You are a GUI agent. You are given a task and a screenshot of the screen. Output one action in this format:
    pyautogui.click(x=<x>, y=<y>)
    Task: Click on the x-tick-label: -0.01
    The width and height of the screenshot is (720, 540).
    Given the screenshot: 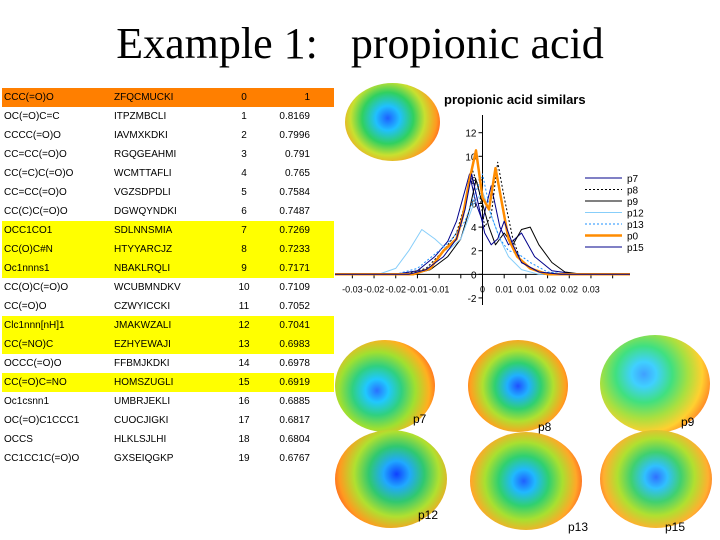 What is the action you would take?
    pyautogui.click(x=417, y=289)
    